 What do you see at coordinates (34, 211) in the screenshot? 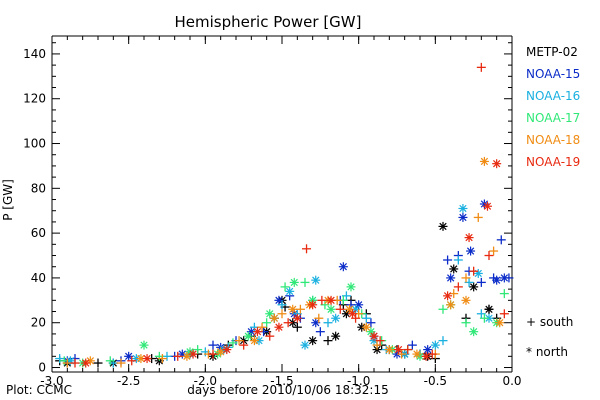
I see `y-tick-labels: 0 20 40 60 80 100 120 140` at bounding box center [34, 211].